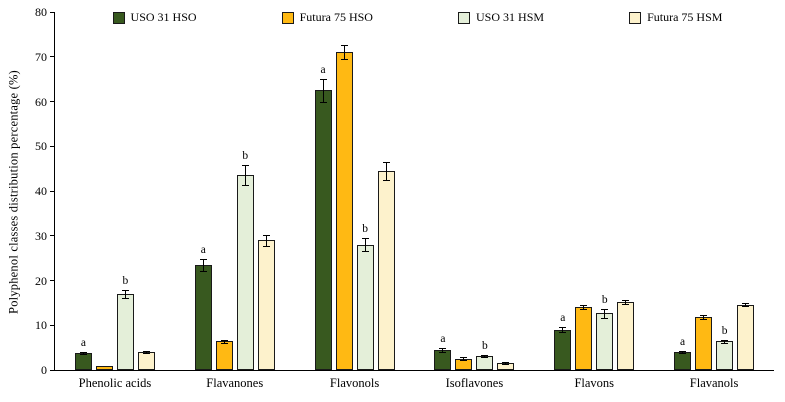 The height and width of the screenshot is (402, 785). What do you see at coordinates (41, 191) in the screenshot?
I see `y-tick-label: 40` at bounding box center [41, 191].